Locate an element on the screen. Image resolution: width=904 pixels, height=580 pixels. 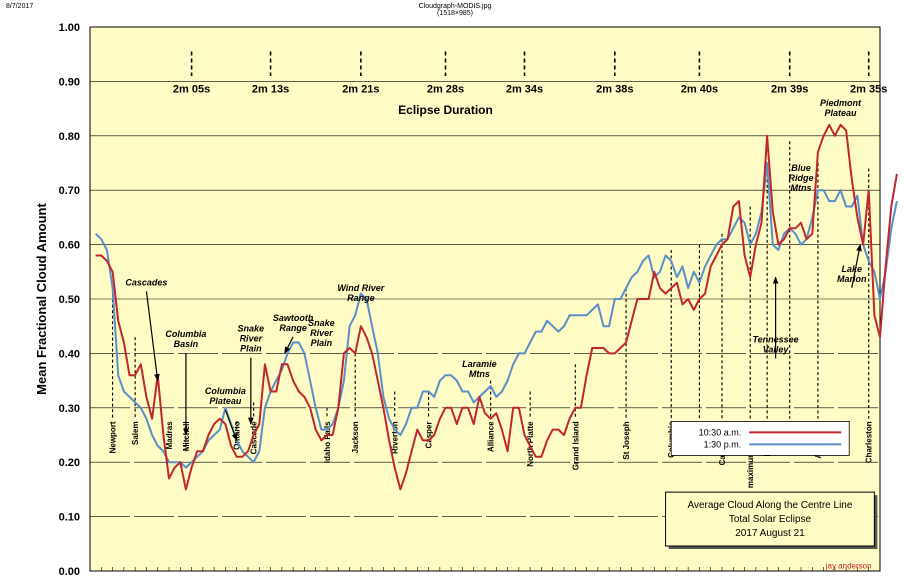
y-tick-label: 0.50 is located at coordinates (69, 300).